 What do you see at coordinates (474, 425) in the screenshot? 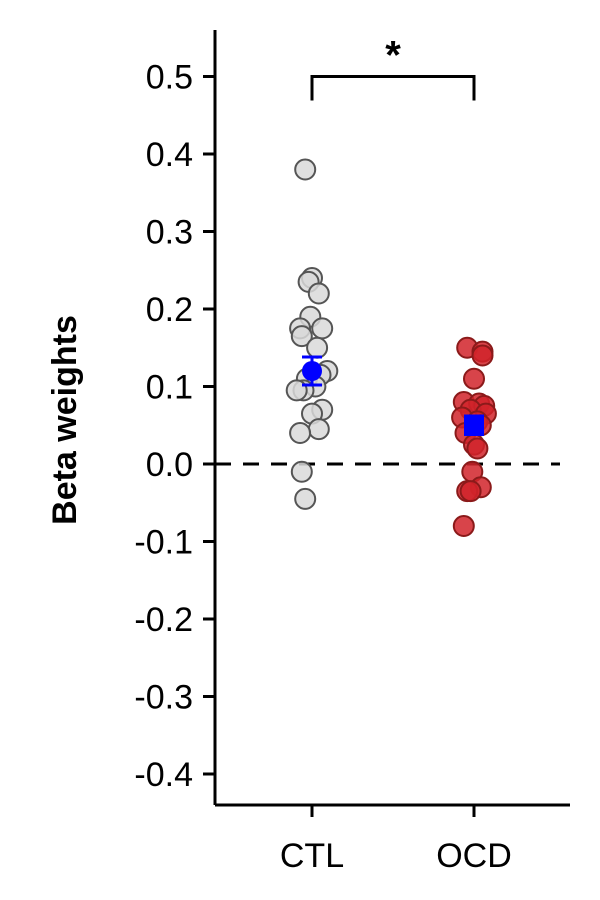
I see `ocd-mean-marker` at bounding box center [474, 425].